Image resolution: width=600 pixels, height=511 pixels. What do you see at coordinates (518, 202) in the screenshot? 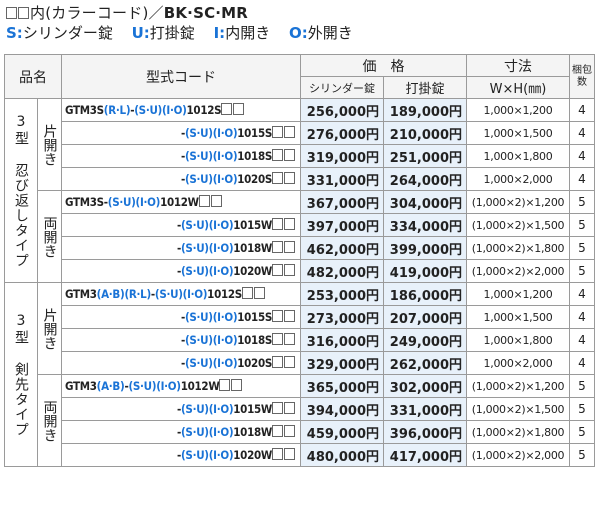
I see `dimensions: (1,000×2)×1,200` at bounding box center [518, 202].